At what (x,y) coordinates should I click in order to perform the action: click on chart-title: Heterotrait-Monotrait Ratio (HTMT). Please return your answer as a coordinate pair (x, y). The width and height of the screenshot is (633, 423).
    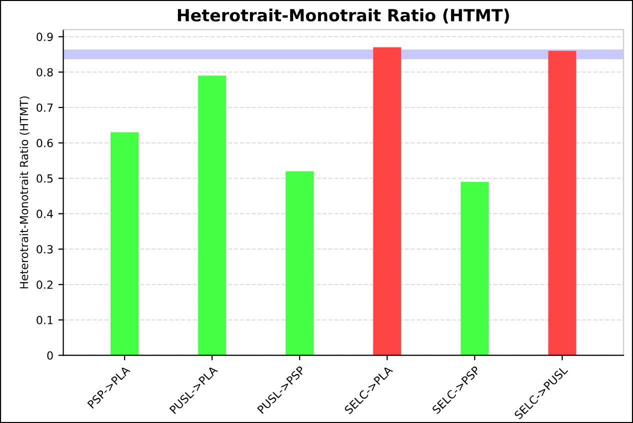
    Looking at the image, I should click on (343, 16).